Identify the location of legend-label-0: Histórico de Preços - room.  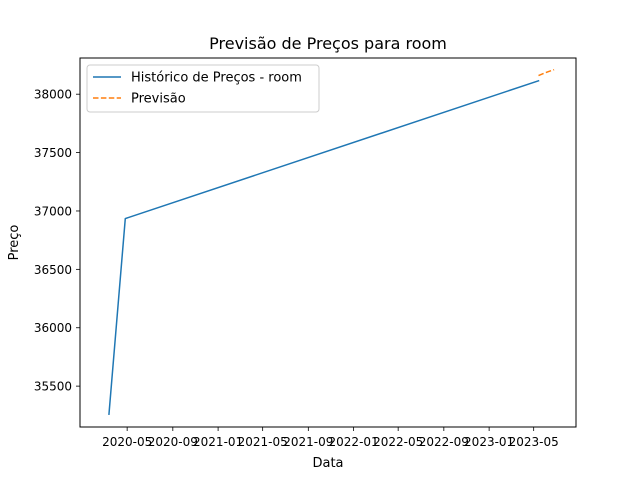
(216, 78).